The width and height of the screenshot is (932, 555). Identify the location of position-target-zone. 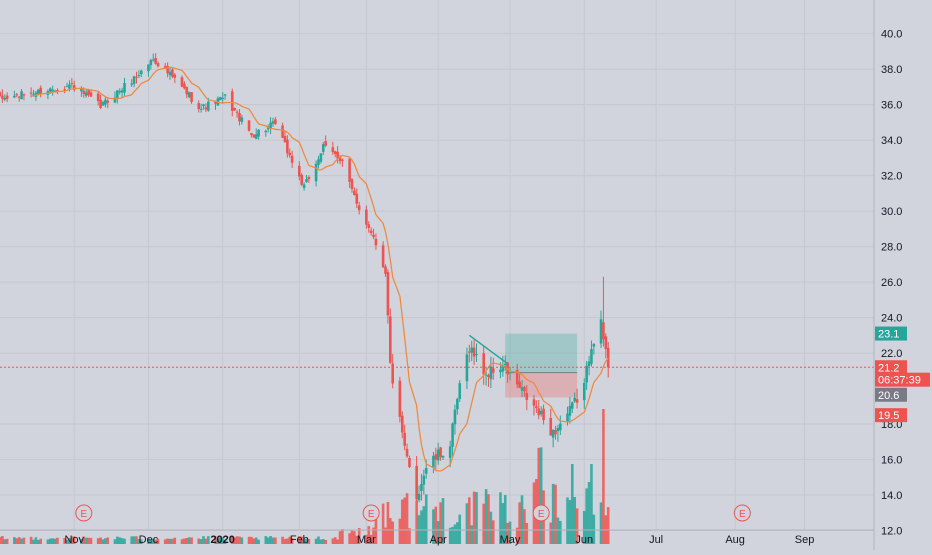
(541, 353).